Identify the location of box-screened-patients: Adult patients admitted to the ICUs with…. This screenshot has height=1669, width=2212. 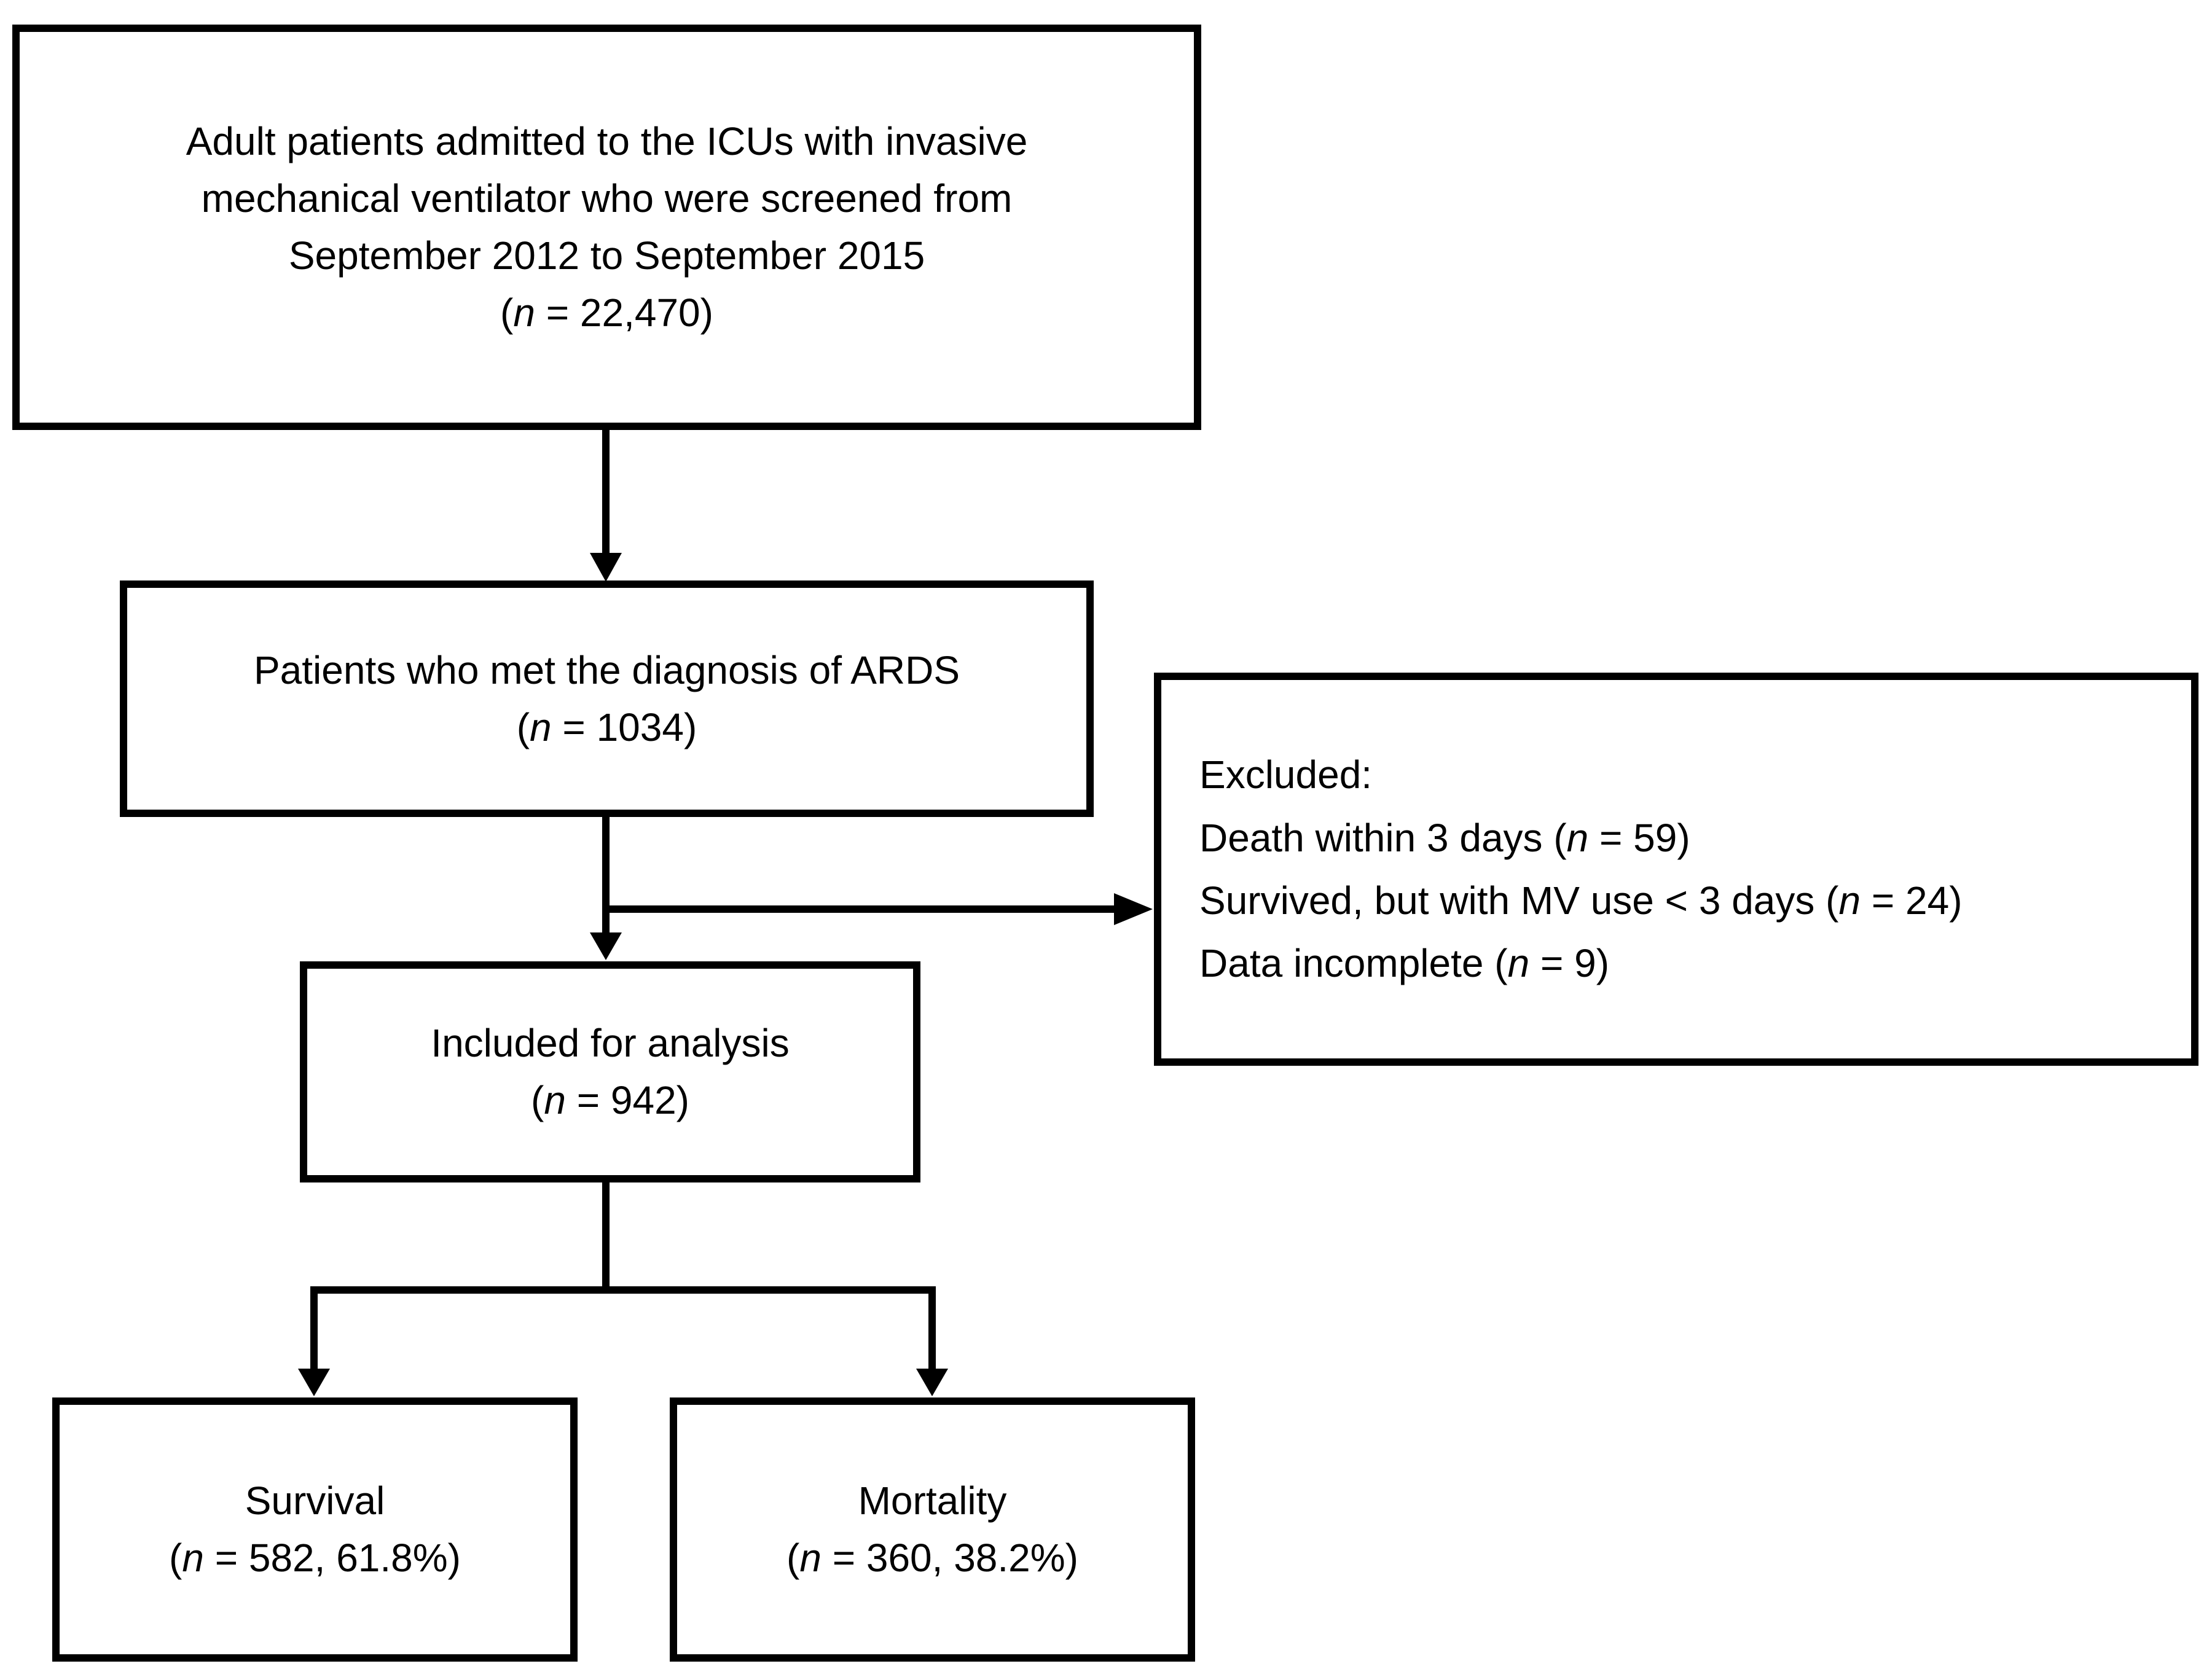
(606, 228).